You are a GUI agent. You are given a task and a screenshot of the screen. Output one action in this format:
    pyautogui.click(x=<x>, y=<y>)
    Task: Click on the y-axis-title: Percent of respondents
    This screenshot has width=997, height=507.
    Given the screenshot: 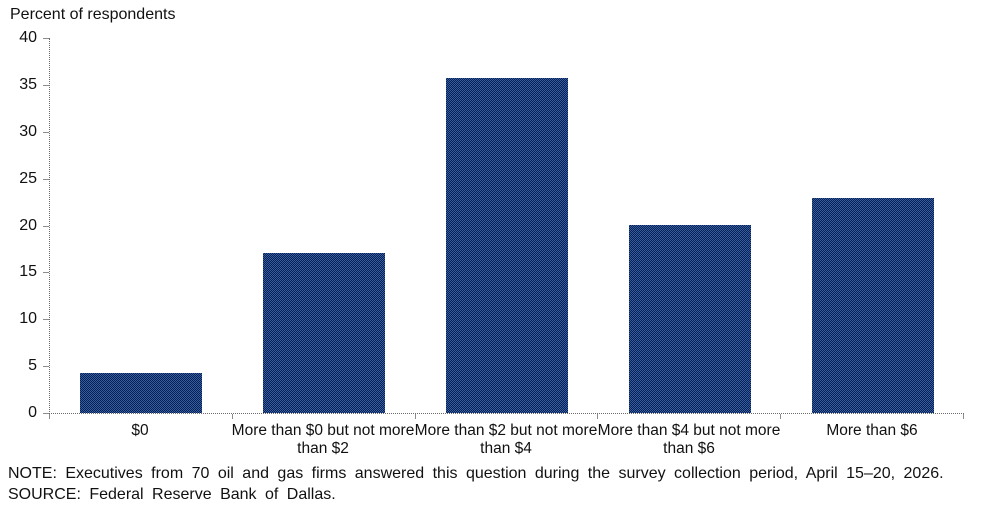 What is the action you would take?
    pyautogui.click(x=93, y=14)
    